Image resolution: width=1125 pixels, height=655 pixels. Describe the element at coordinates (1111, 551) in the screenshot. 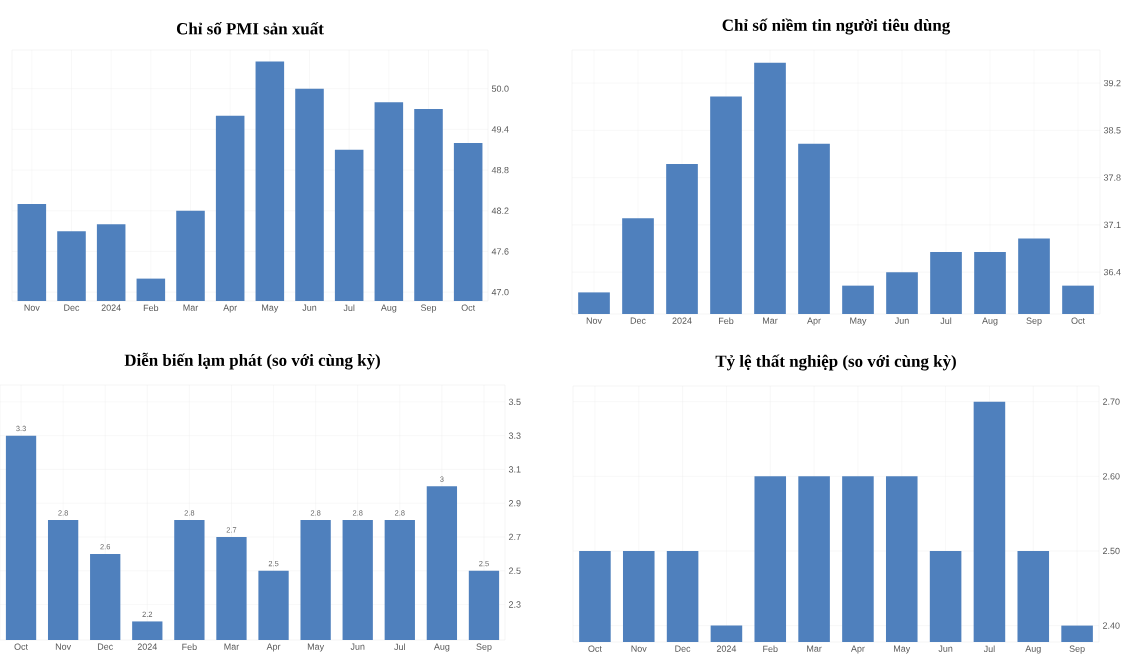

I see `y-tick-label: 2.50` at that location.